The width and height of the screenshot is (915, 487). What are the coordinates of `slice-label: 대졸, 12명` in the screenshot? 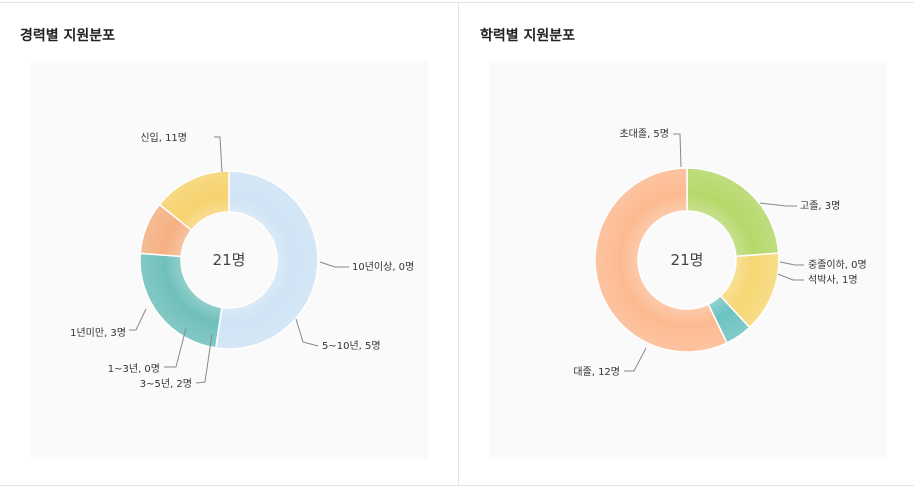 It's located at (596, 372).